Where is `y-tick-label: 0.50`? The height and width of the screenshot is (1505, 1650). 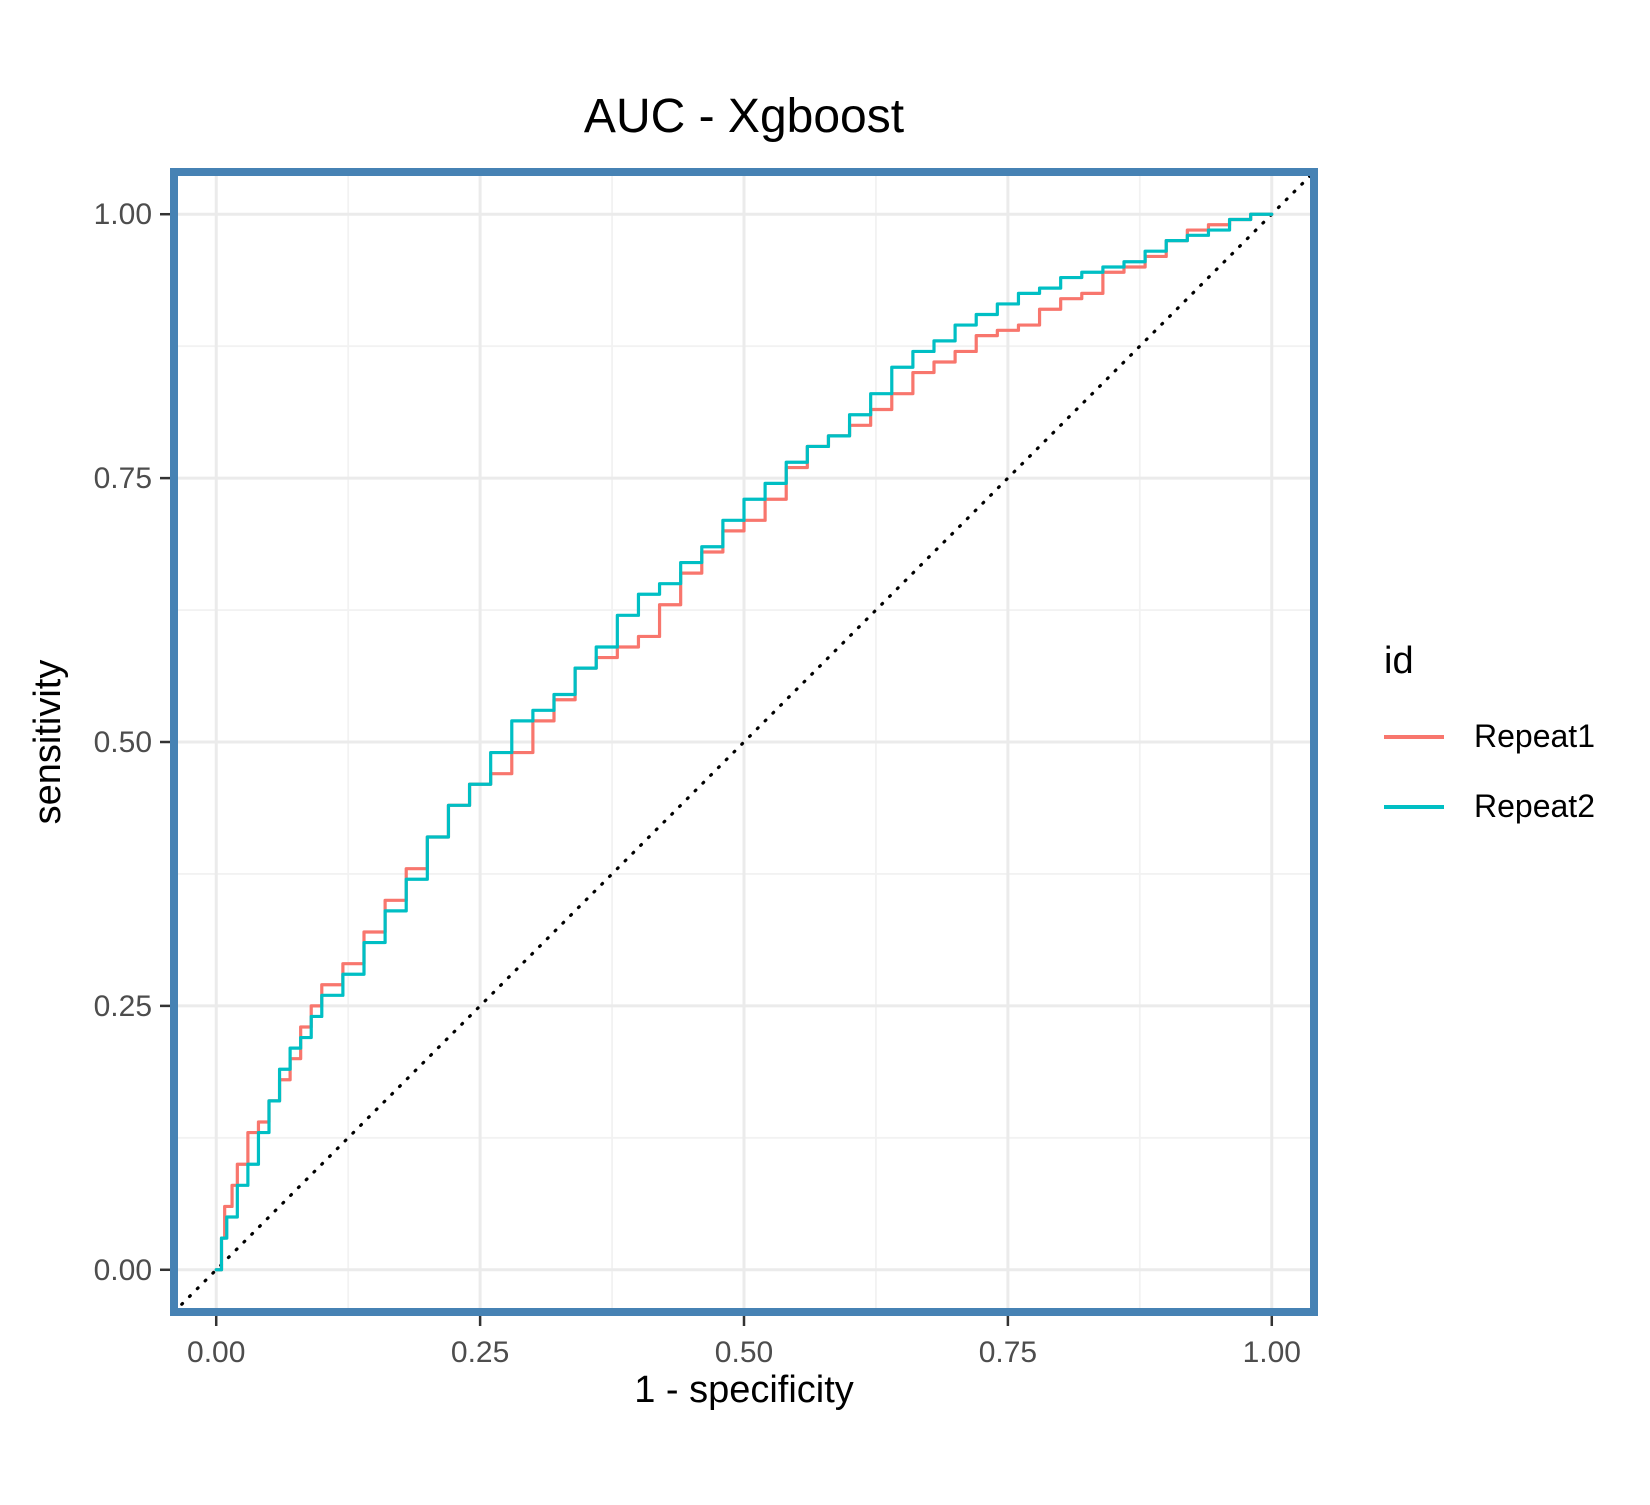 y-tick-label: 0.50 is located at coordinates (123, 742).